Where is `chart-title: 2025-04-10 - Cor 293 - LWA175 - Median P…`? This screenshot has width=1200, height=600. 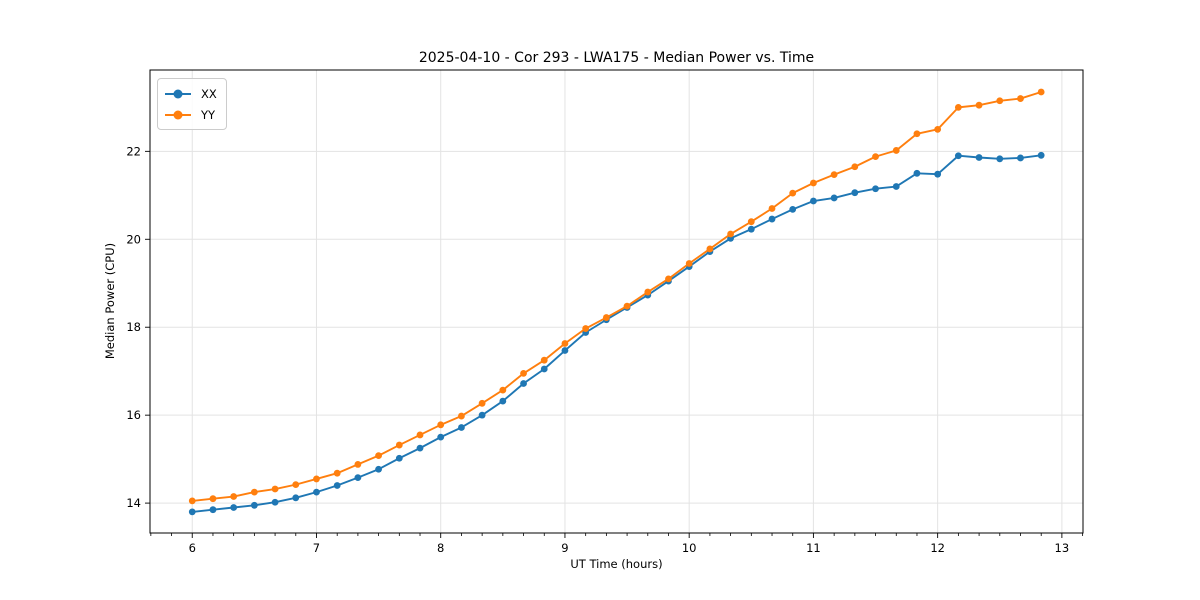
chart-title: 2025-04-10 - Cor 293 - LWA175 - Median P… is located at coordinates (616, 58).